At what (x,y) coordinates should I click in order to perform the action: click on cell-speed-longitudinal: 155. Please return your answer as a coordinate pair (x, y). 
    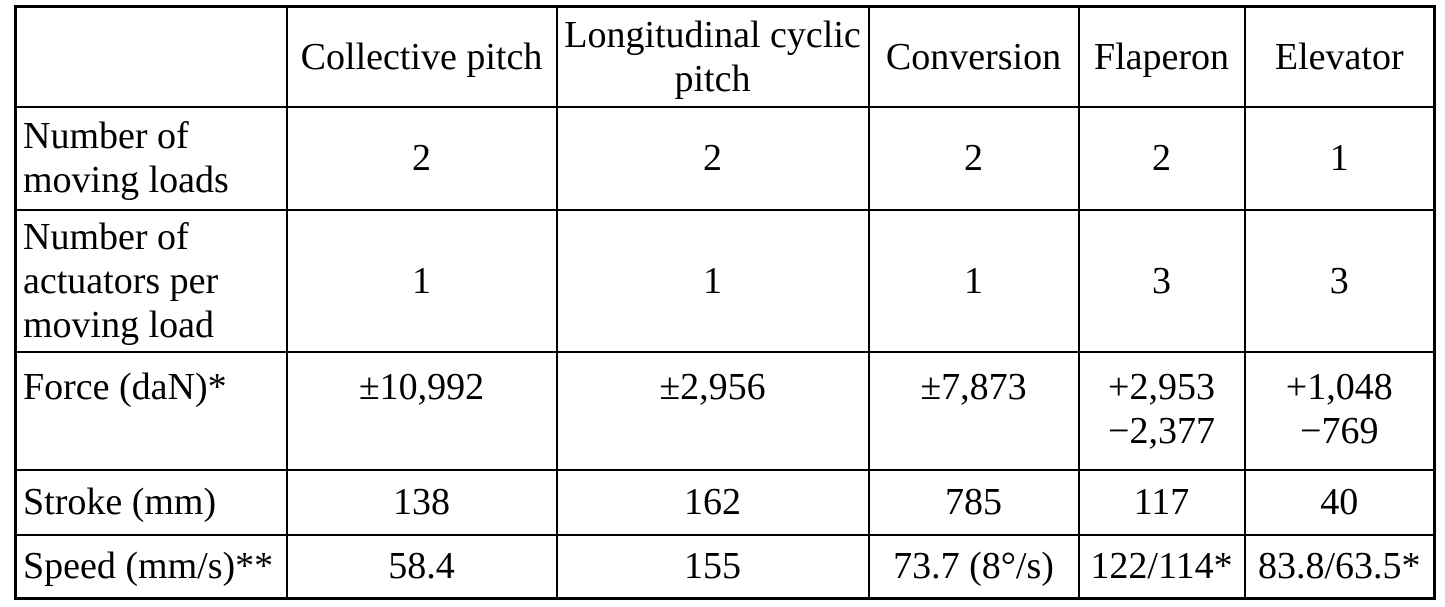
    Looking at the image, I should click on (712, 566).